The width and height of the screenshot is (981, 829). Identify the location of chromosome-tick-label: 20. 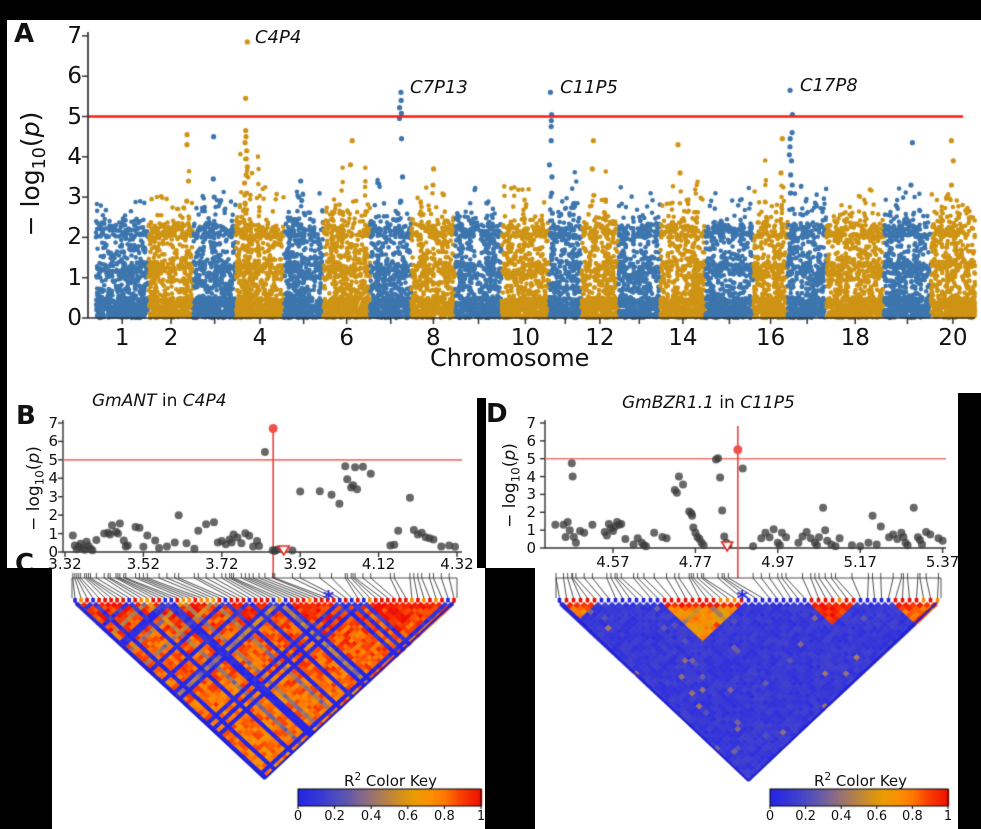
(953, 338).